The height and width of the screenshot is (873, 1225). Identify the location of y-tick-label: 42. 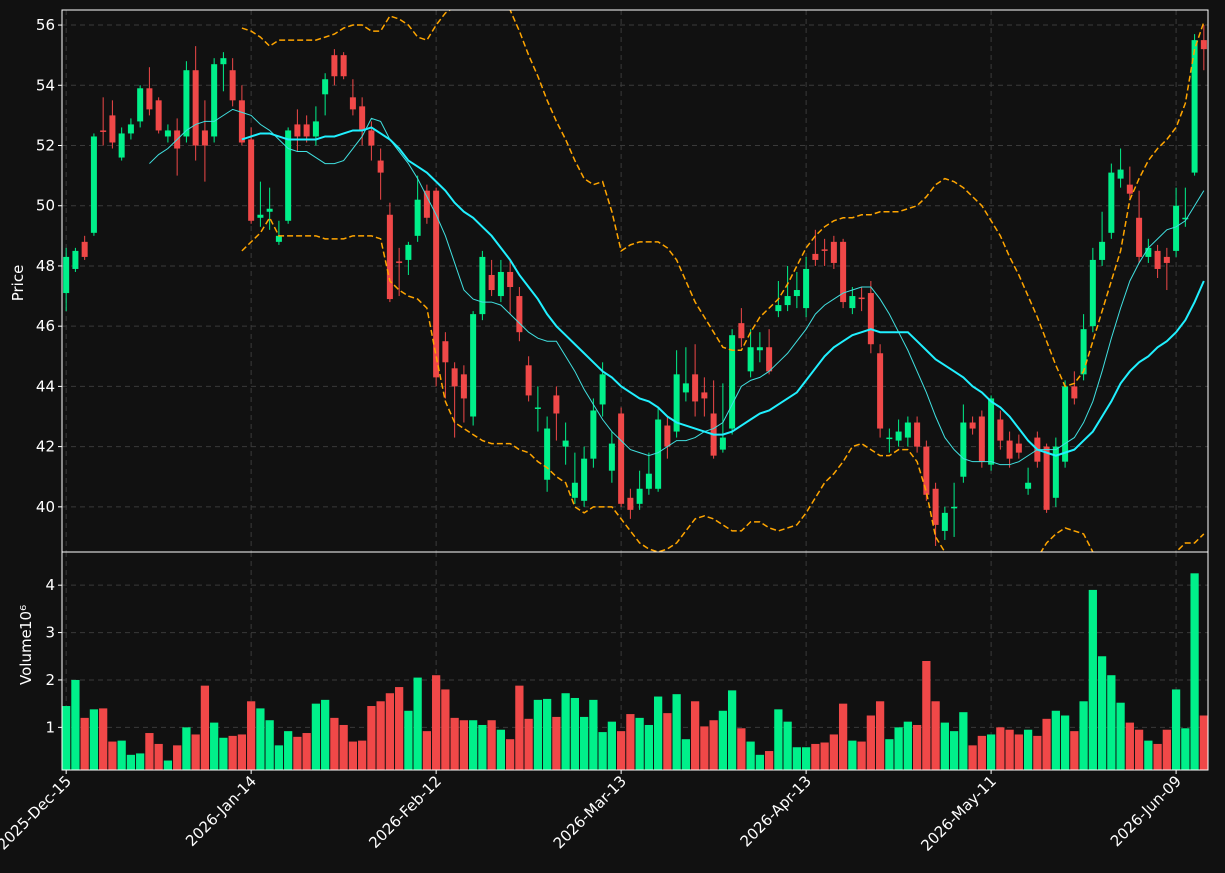
(45, 447).